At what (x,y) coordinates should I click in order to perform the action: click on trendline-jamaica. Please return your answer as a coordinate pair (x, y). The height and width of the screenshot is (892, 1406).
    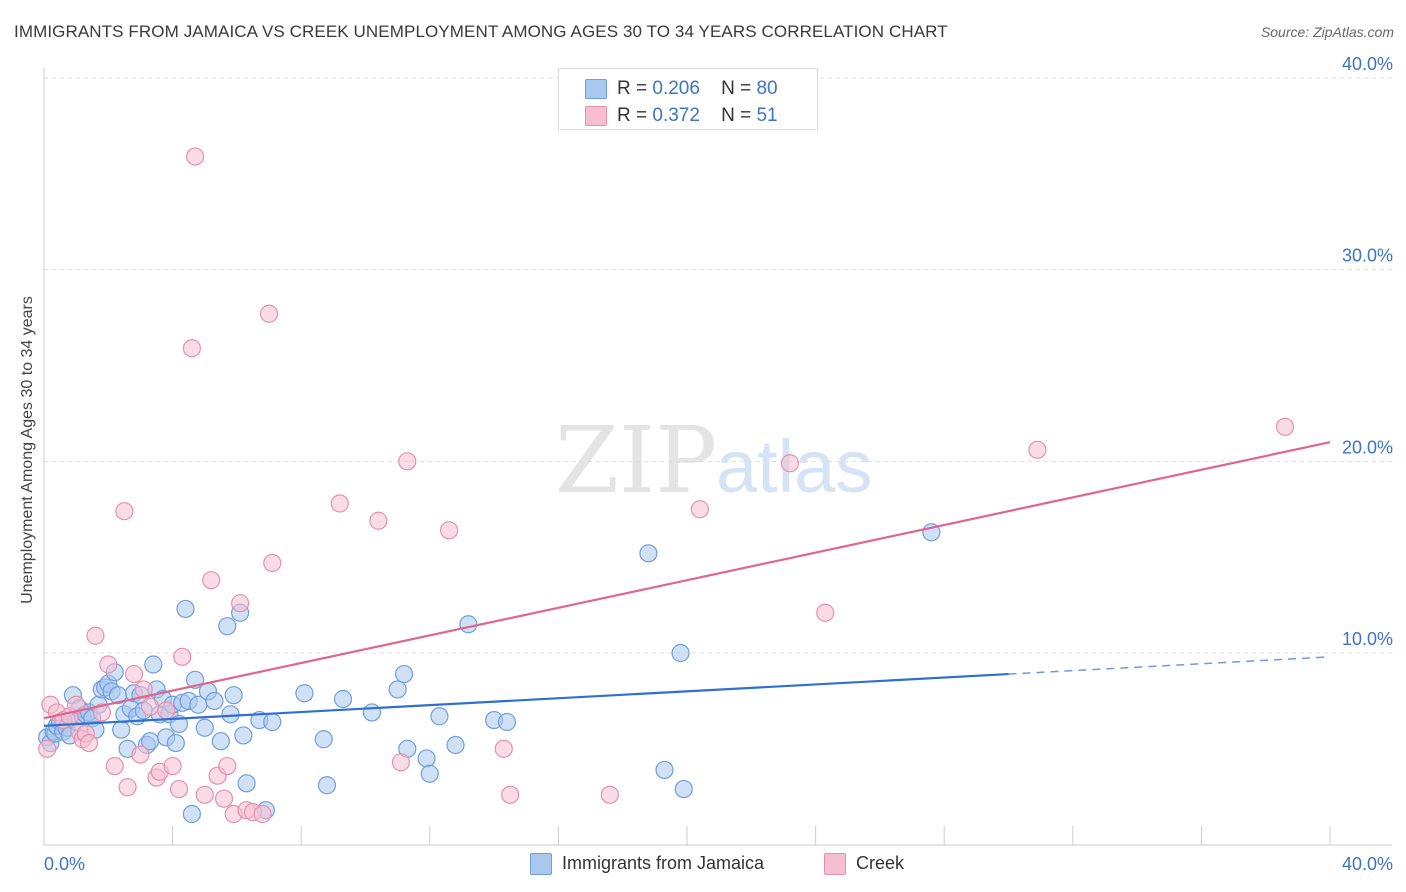
    Looking at the image, I should click on (526, 699).